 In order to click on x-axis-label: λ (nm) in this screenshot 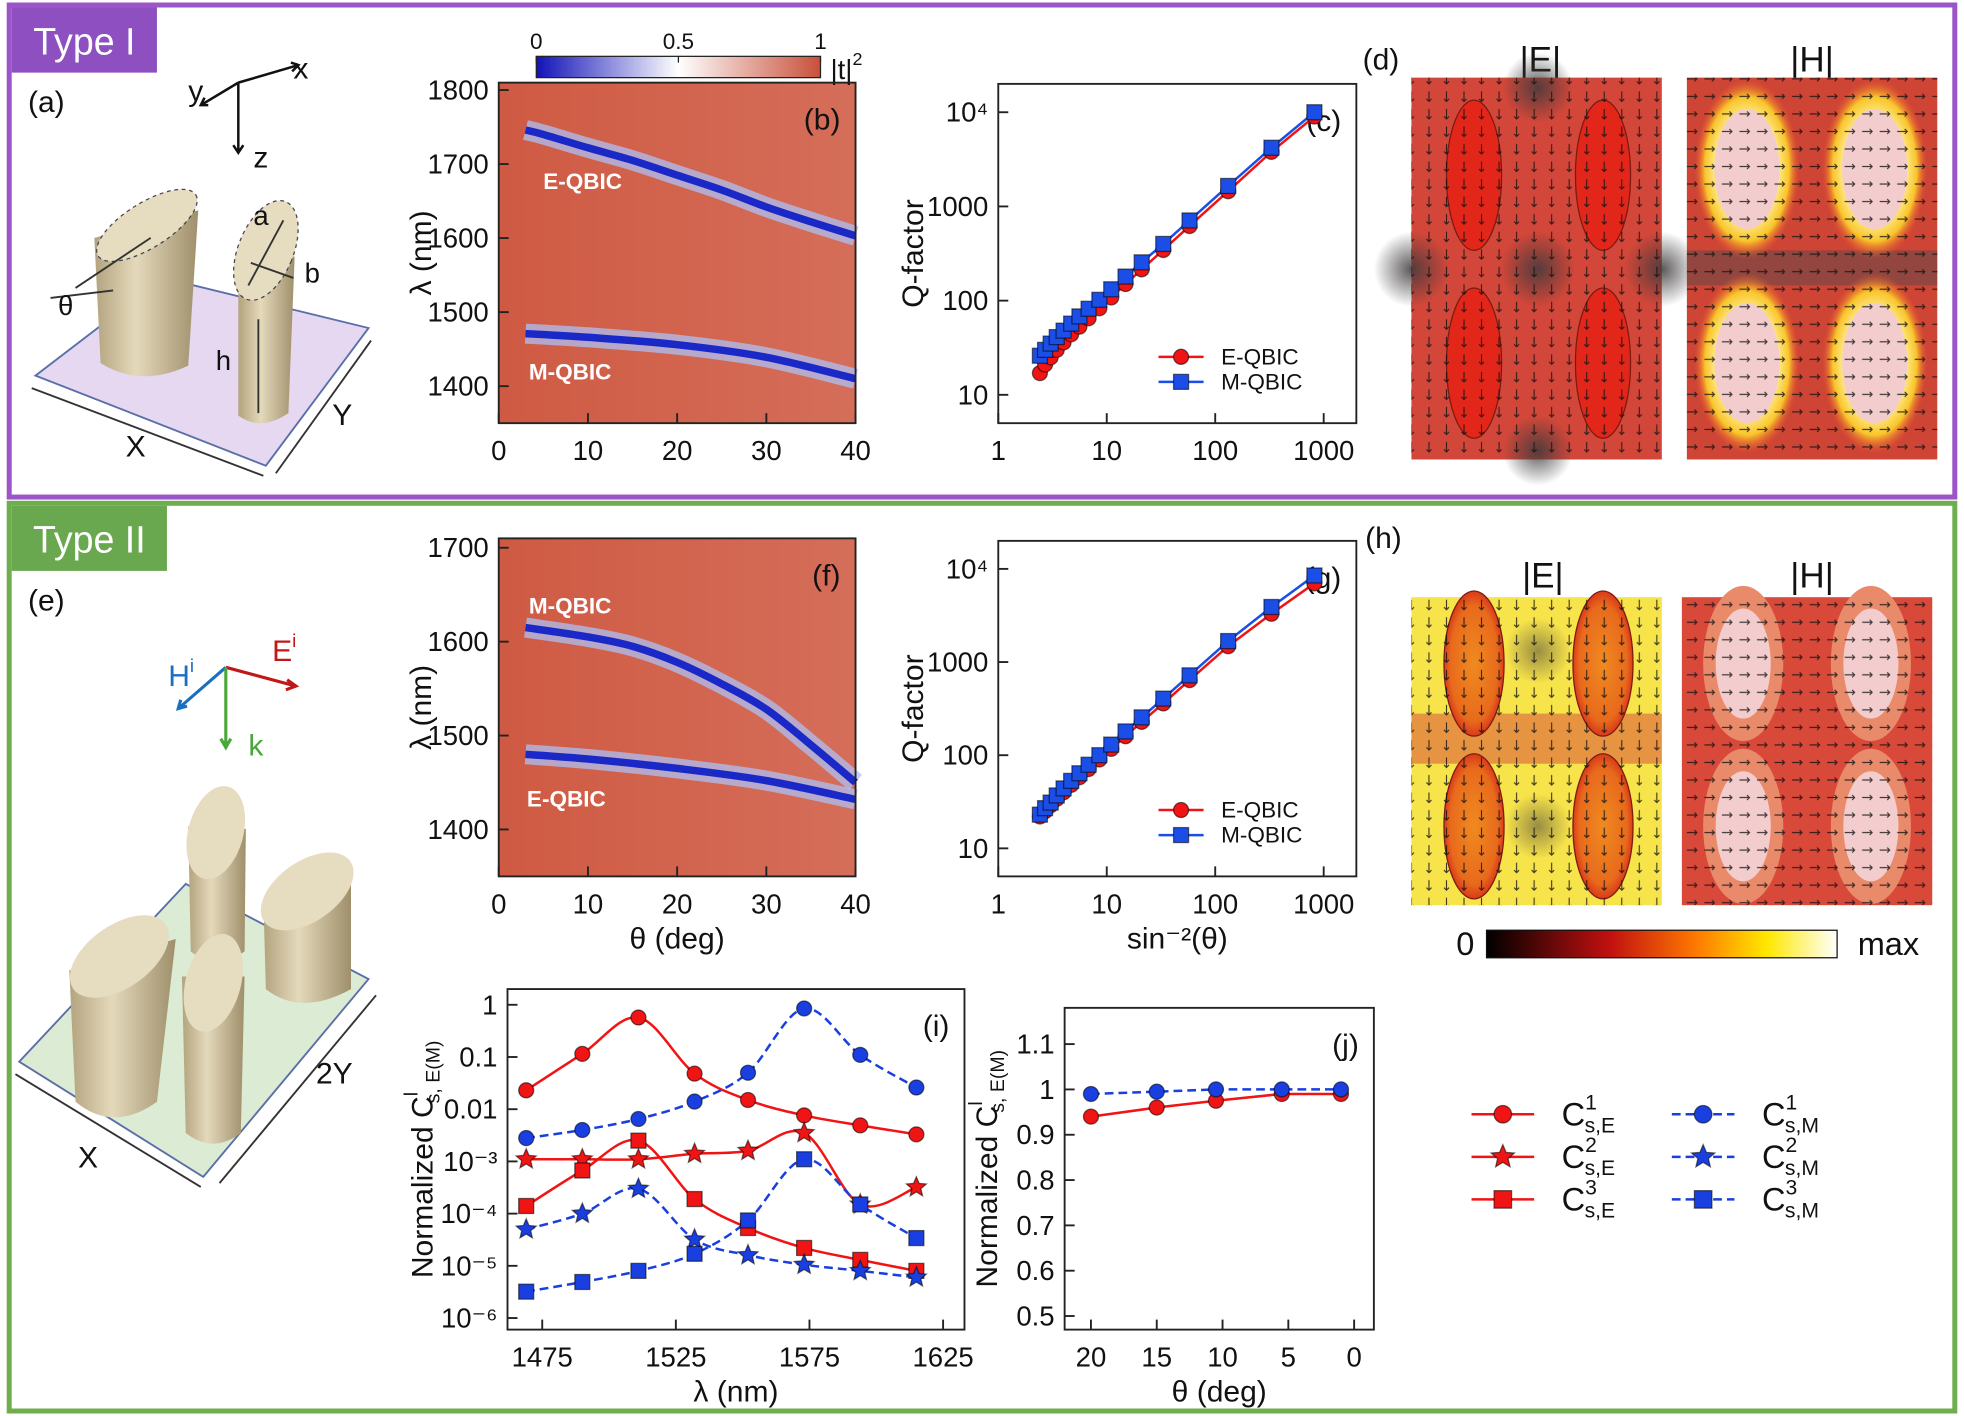, I will do `click(735, 1392)`.